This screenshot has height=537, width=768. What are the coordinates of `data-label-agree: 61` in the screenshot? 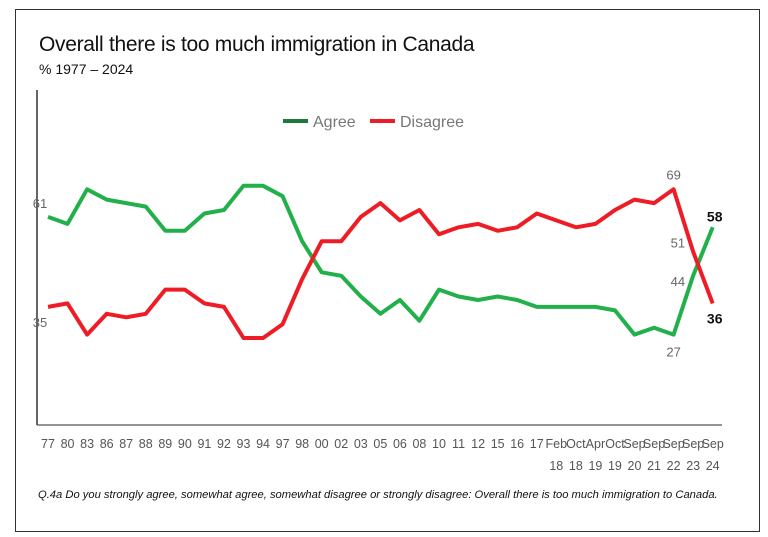 It's located at (40, 203).